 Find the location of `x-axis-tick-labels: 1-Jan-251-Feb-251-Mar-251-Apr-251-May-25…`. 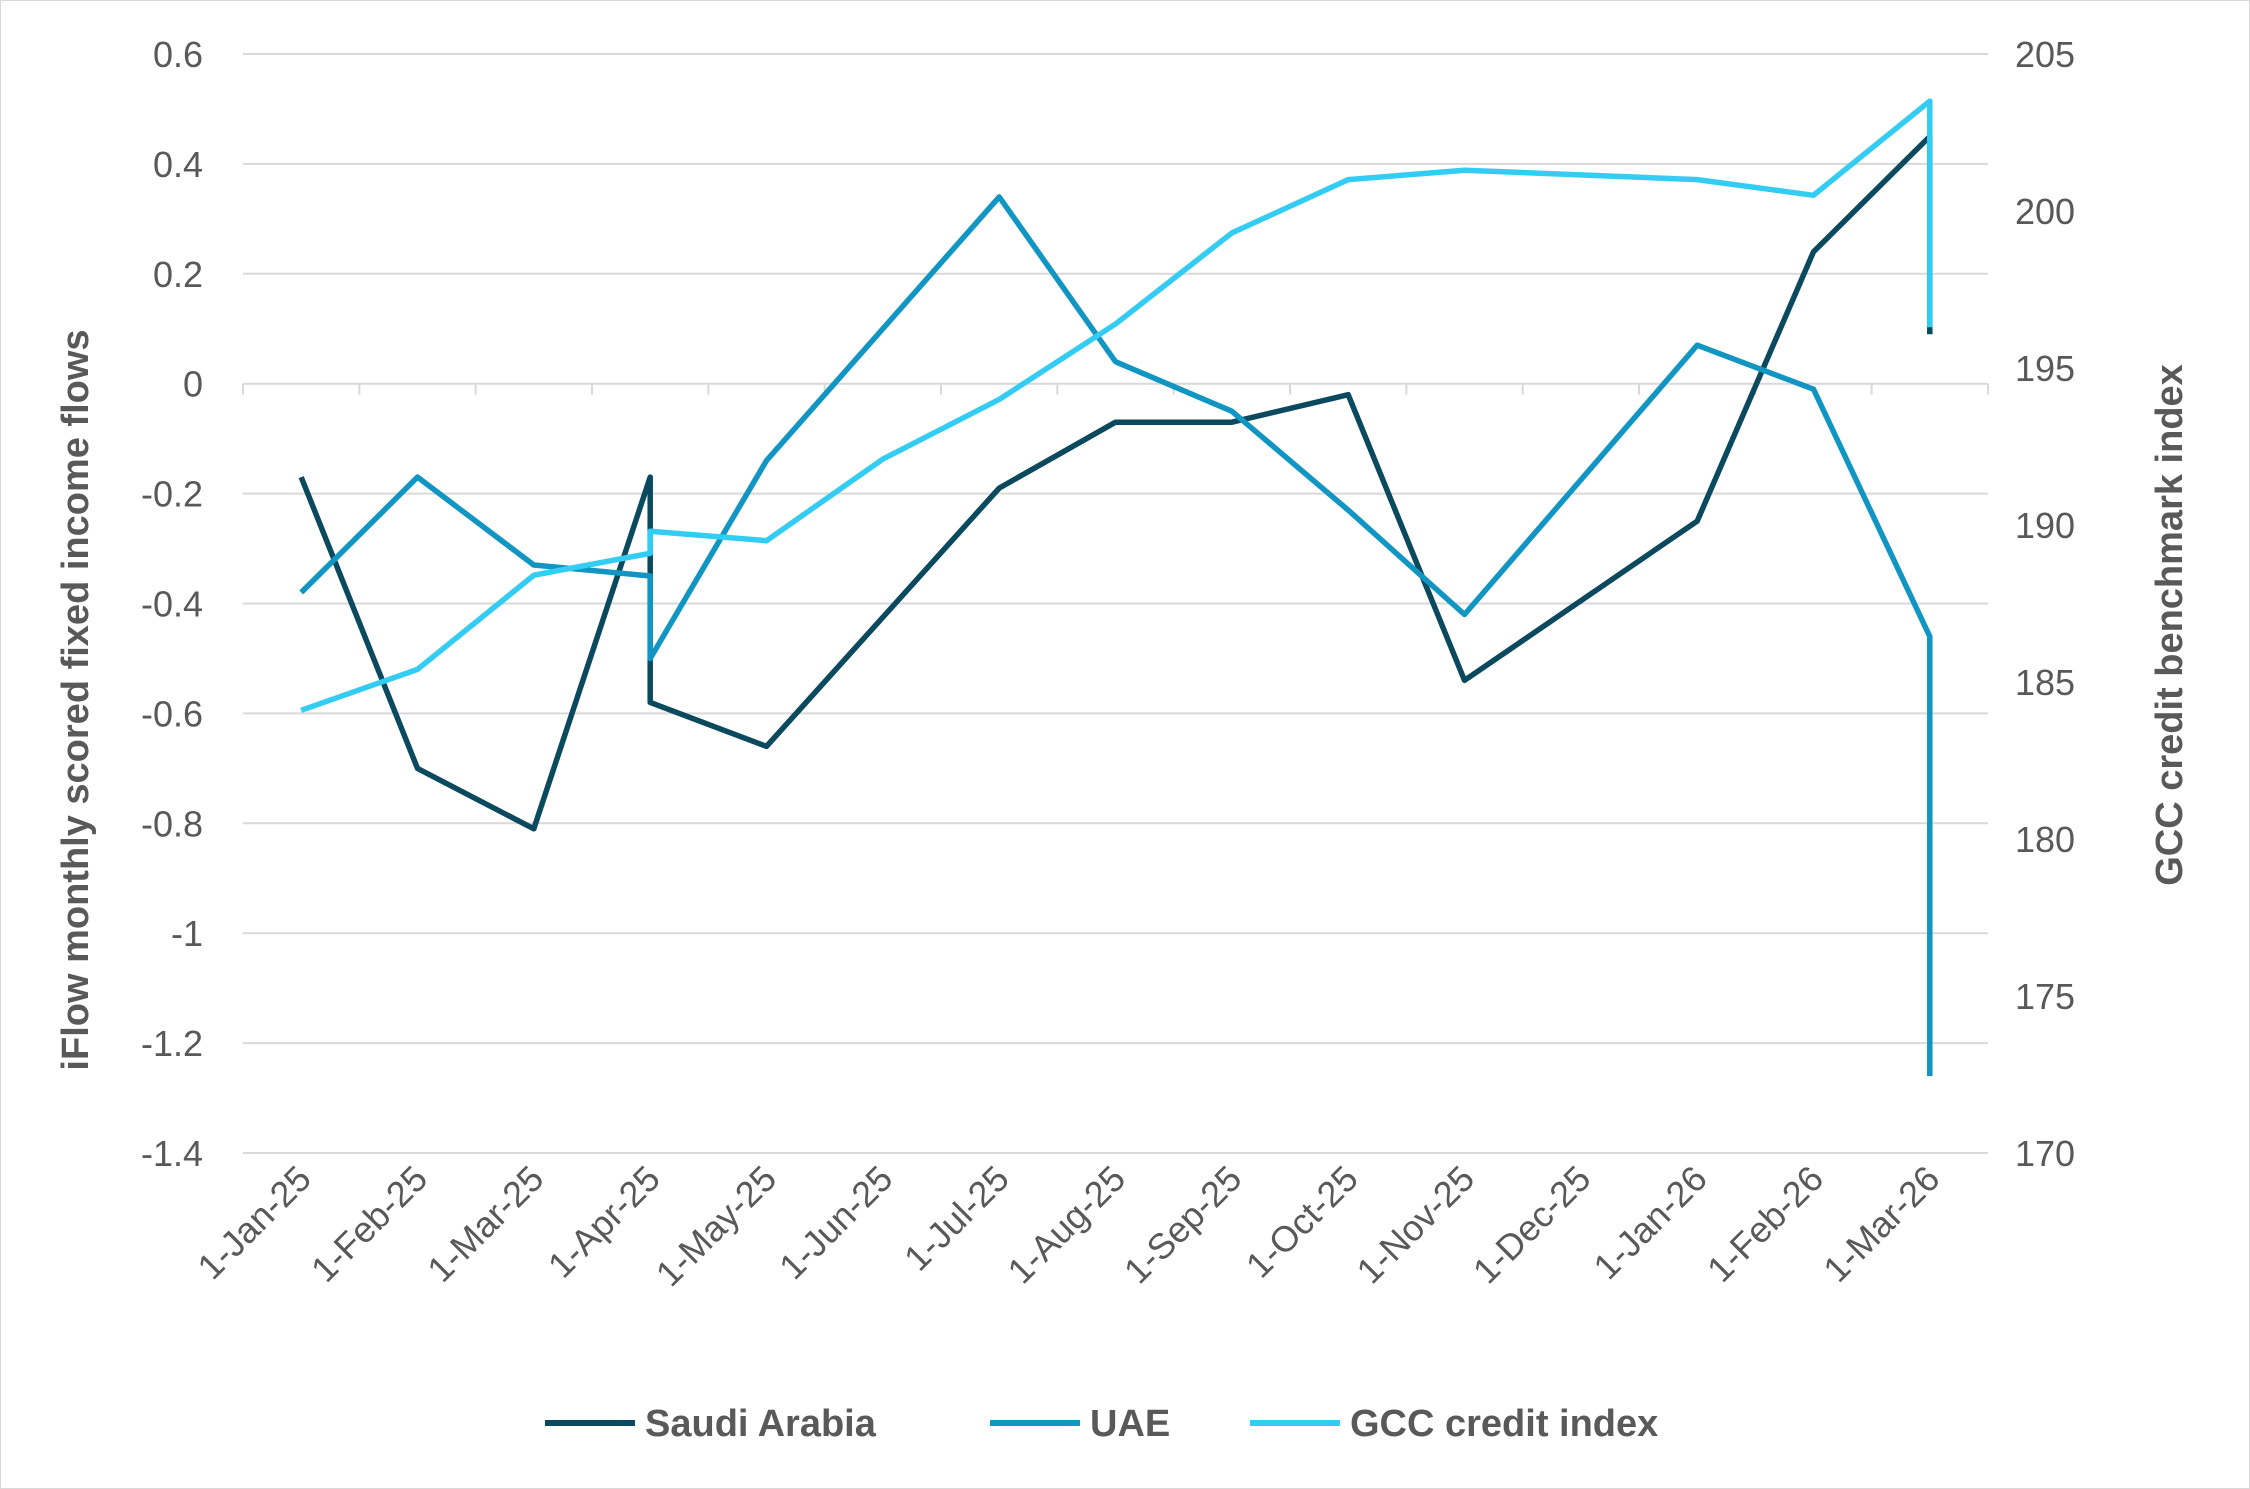

x-axis-tick-labels: 1-Jan-251-Feb-251-Mar-251-Apr-251-May-25… is located at coordinates (1068, 1226).